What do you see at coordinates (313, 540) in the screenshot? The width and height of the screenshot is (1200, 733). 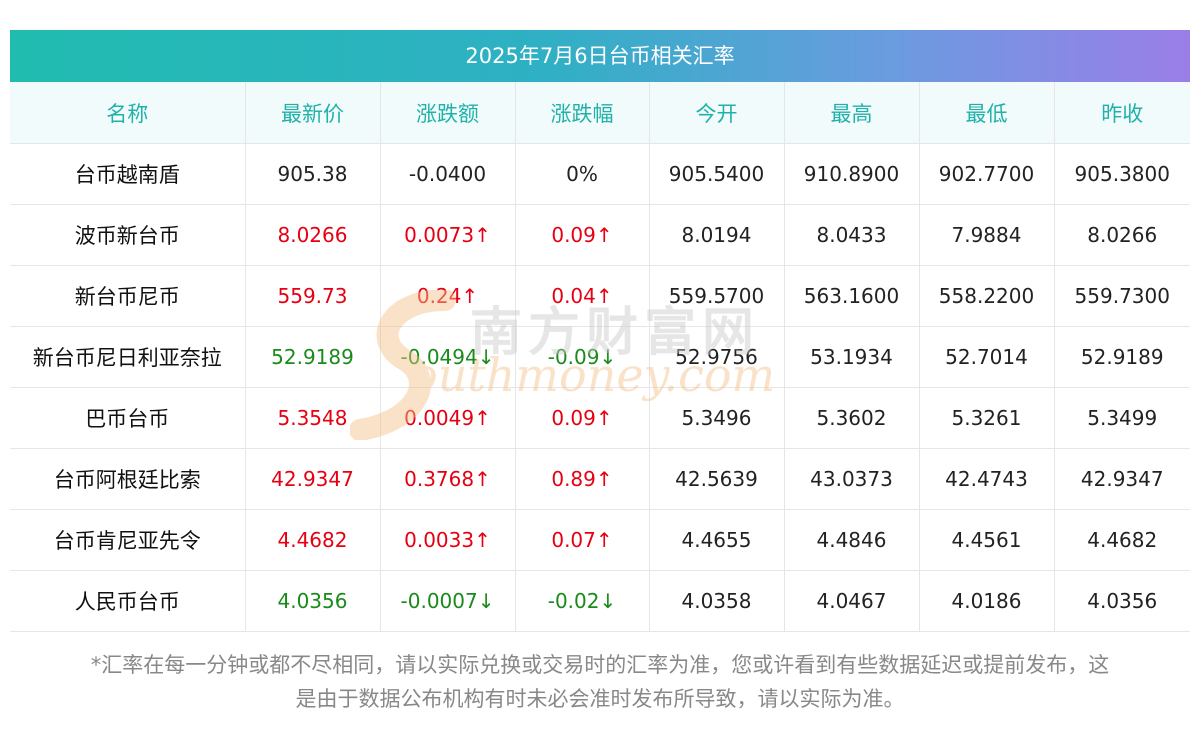 I see `cell-latest: 4.4682` at bounding box center [313, 540].